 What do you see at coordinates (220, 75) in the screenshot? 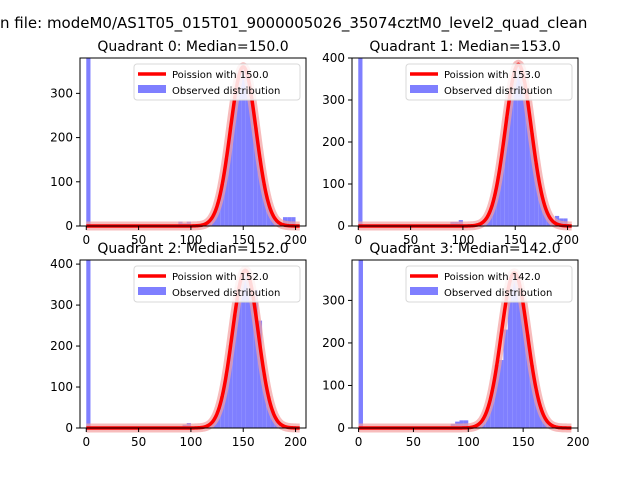
I see `legend-label-poisson: Poission with 150.0` at bounding box center [220, 75].